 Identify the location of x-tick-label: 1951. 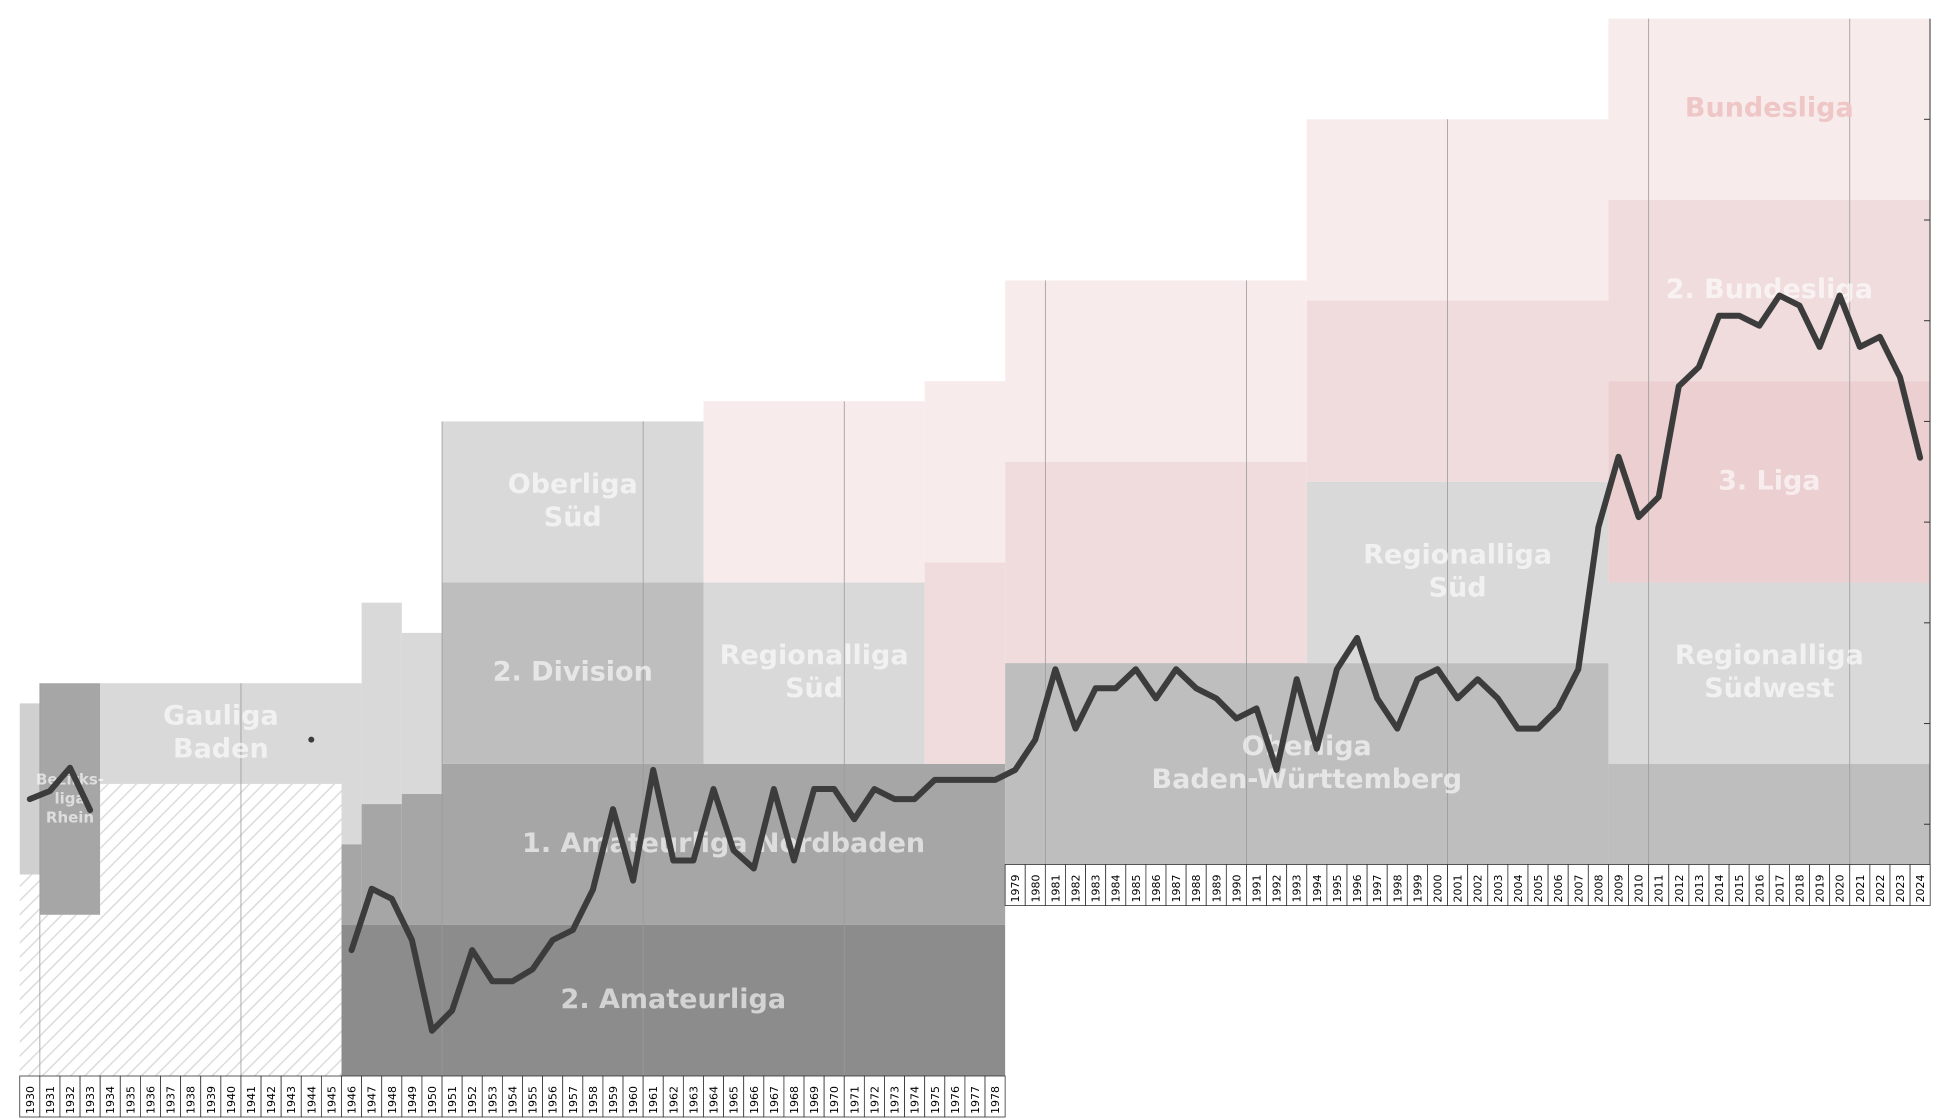
(452, 1100).